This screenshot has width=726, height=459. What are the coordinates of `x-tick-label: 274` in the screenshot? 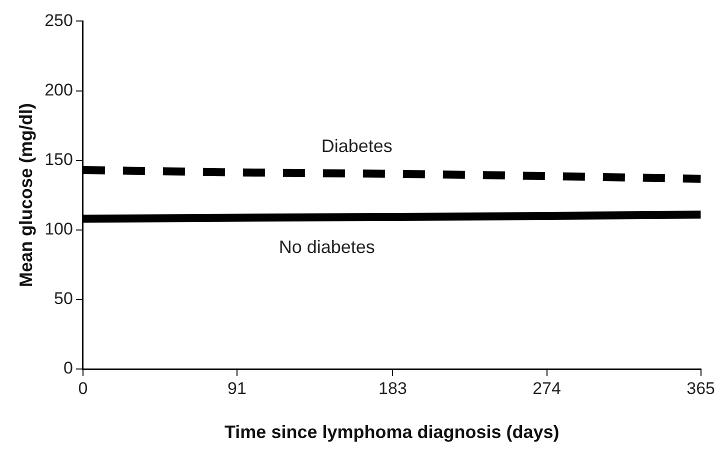 It's located at (546, 388).